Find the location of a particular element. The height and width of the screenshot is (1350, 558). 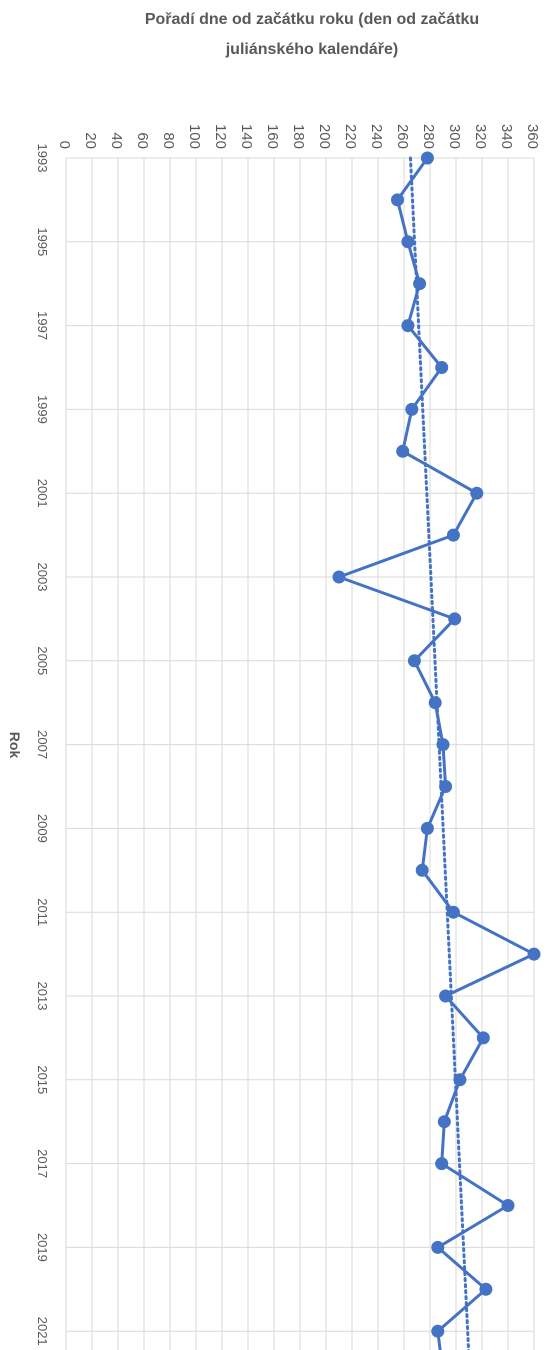

year-tick-label: 2007 is located at coordinates (42, 744).